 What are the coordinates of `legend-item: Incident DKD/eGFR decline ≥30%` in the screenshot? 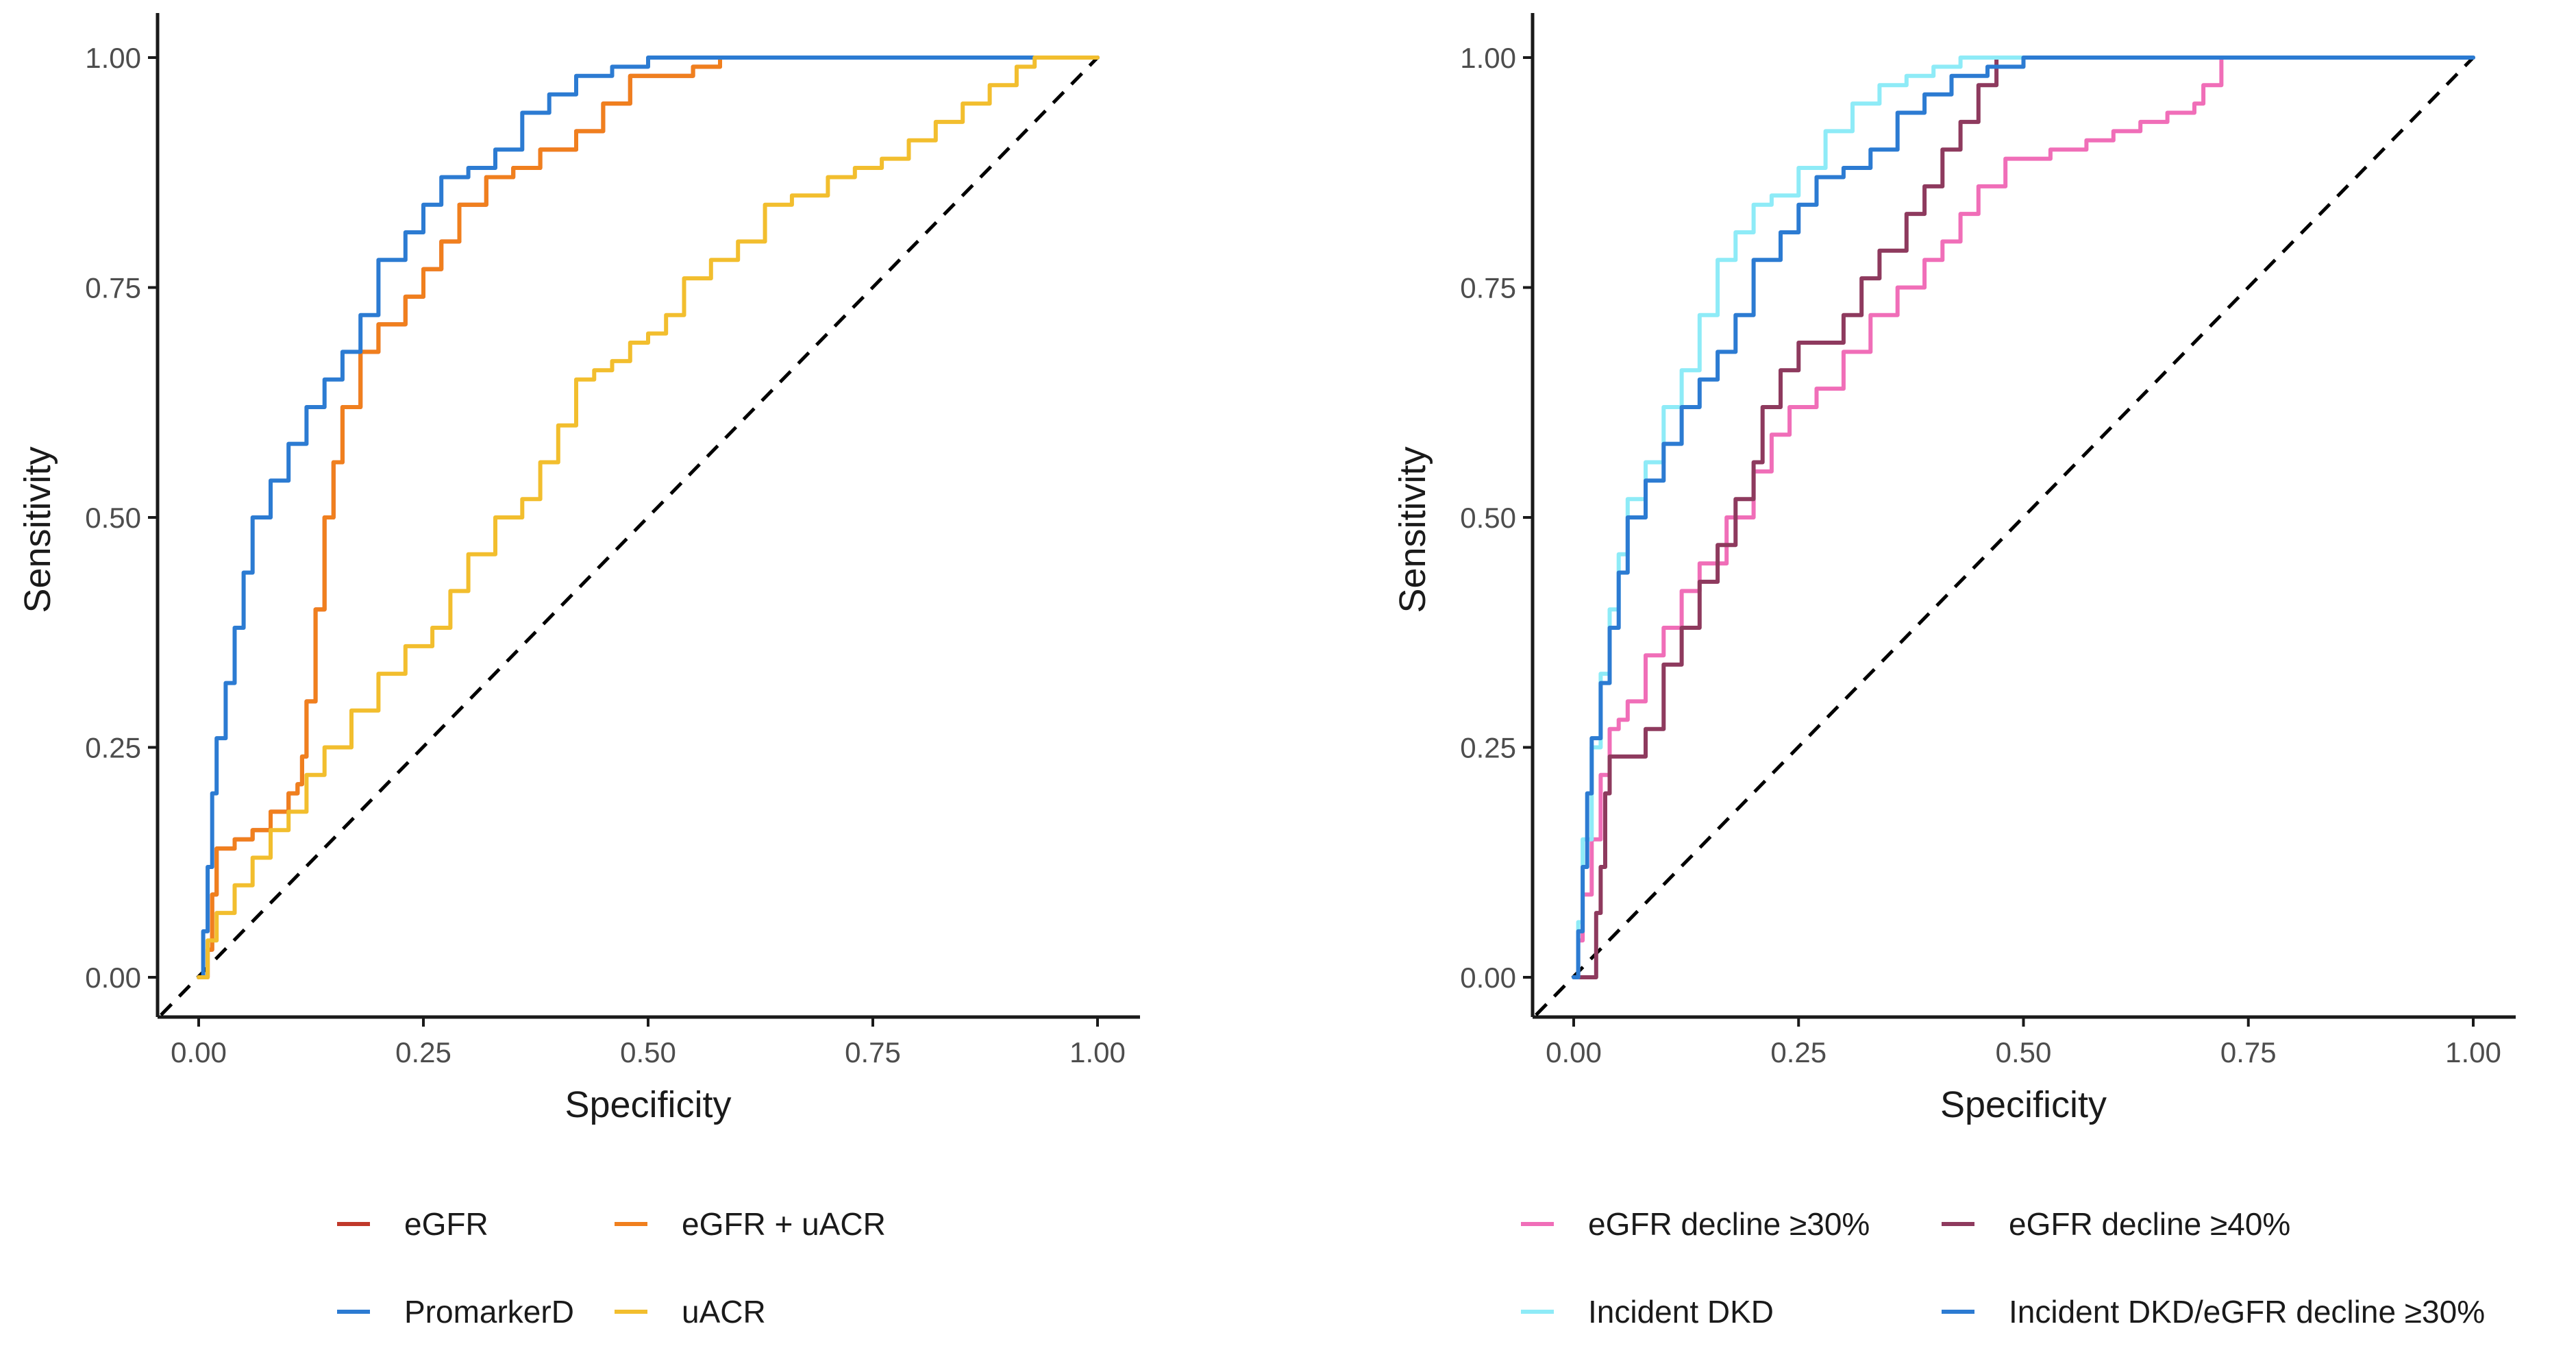 It's located at (2213, 1312).